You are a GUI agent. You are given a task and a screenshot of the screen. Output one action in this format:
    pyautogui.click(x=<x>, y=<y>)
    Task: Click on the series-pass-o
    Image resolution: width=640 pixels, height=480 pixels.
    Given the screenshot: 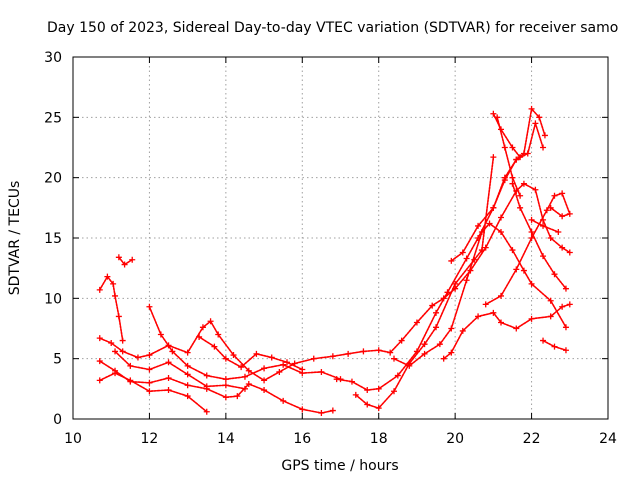 What is the action you would take?
    pyautogui.click(x=506, y=135)
    